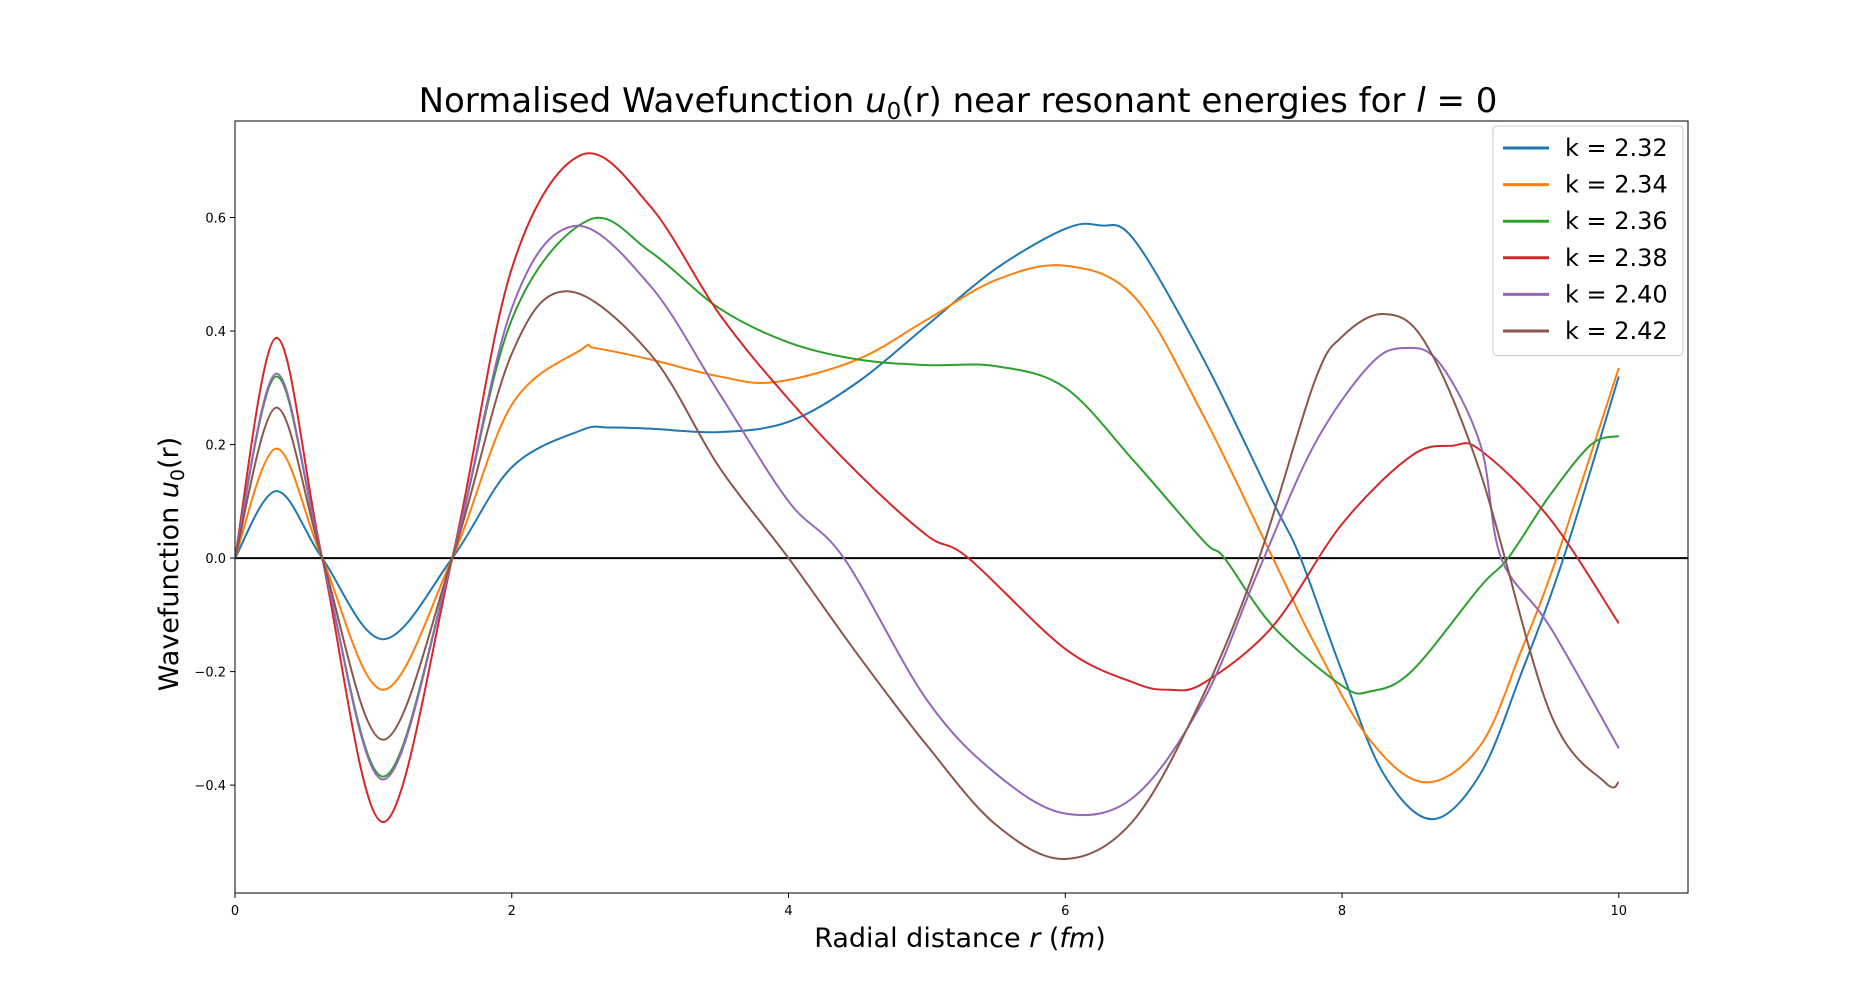  I want to click on xlabel-close: ), so click(1100, 938).